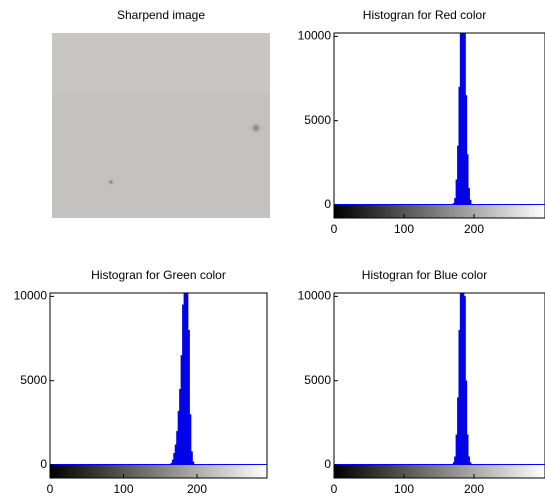 This screenshot has width=545, height=503. I want to click on image-shade, so click(161, 63).